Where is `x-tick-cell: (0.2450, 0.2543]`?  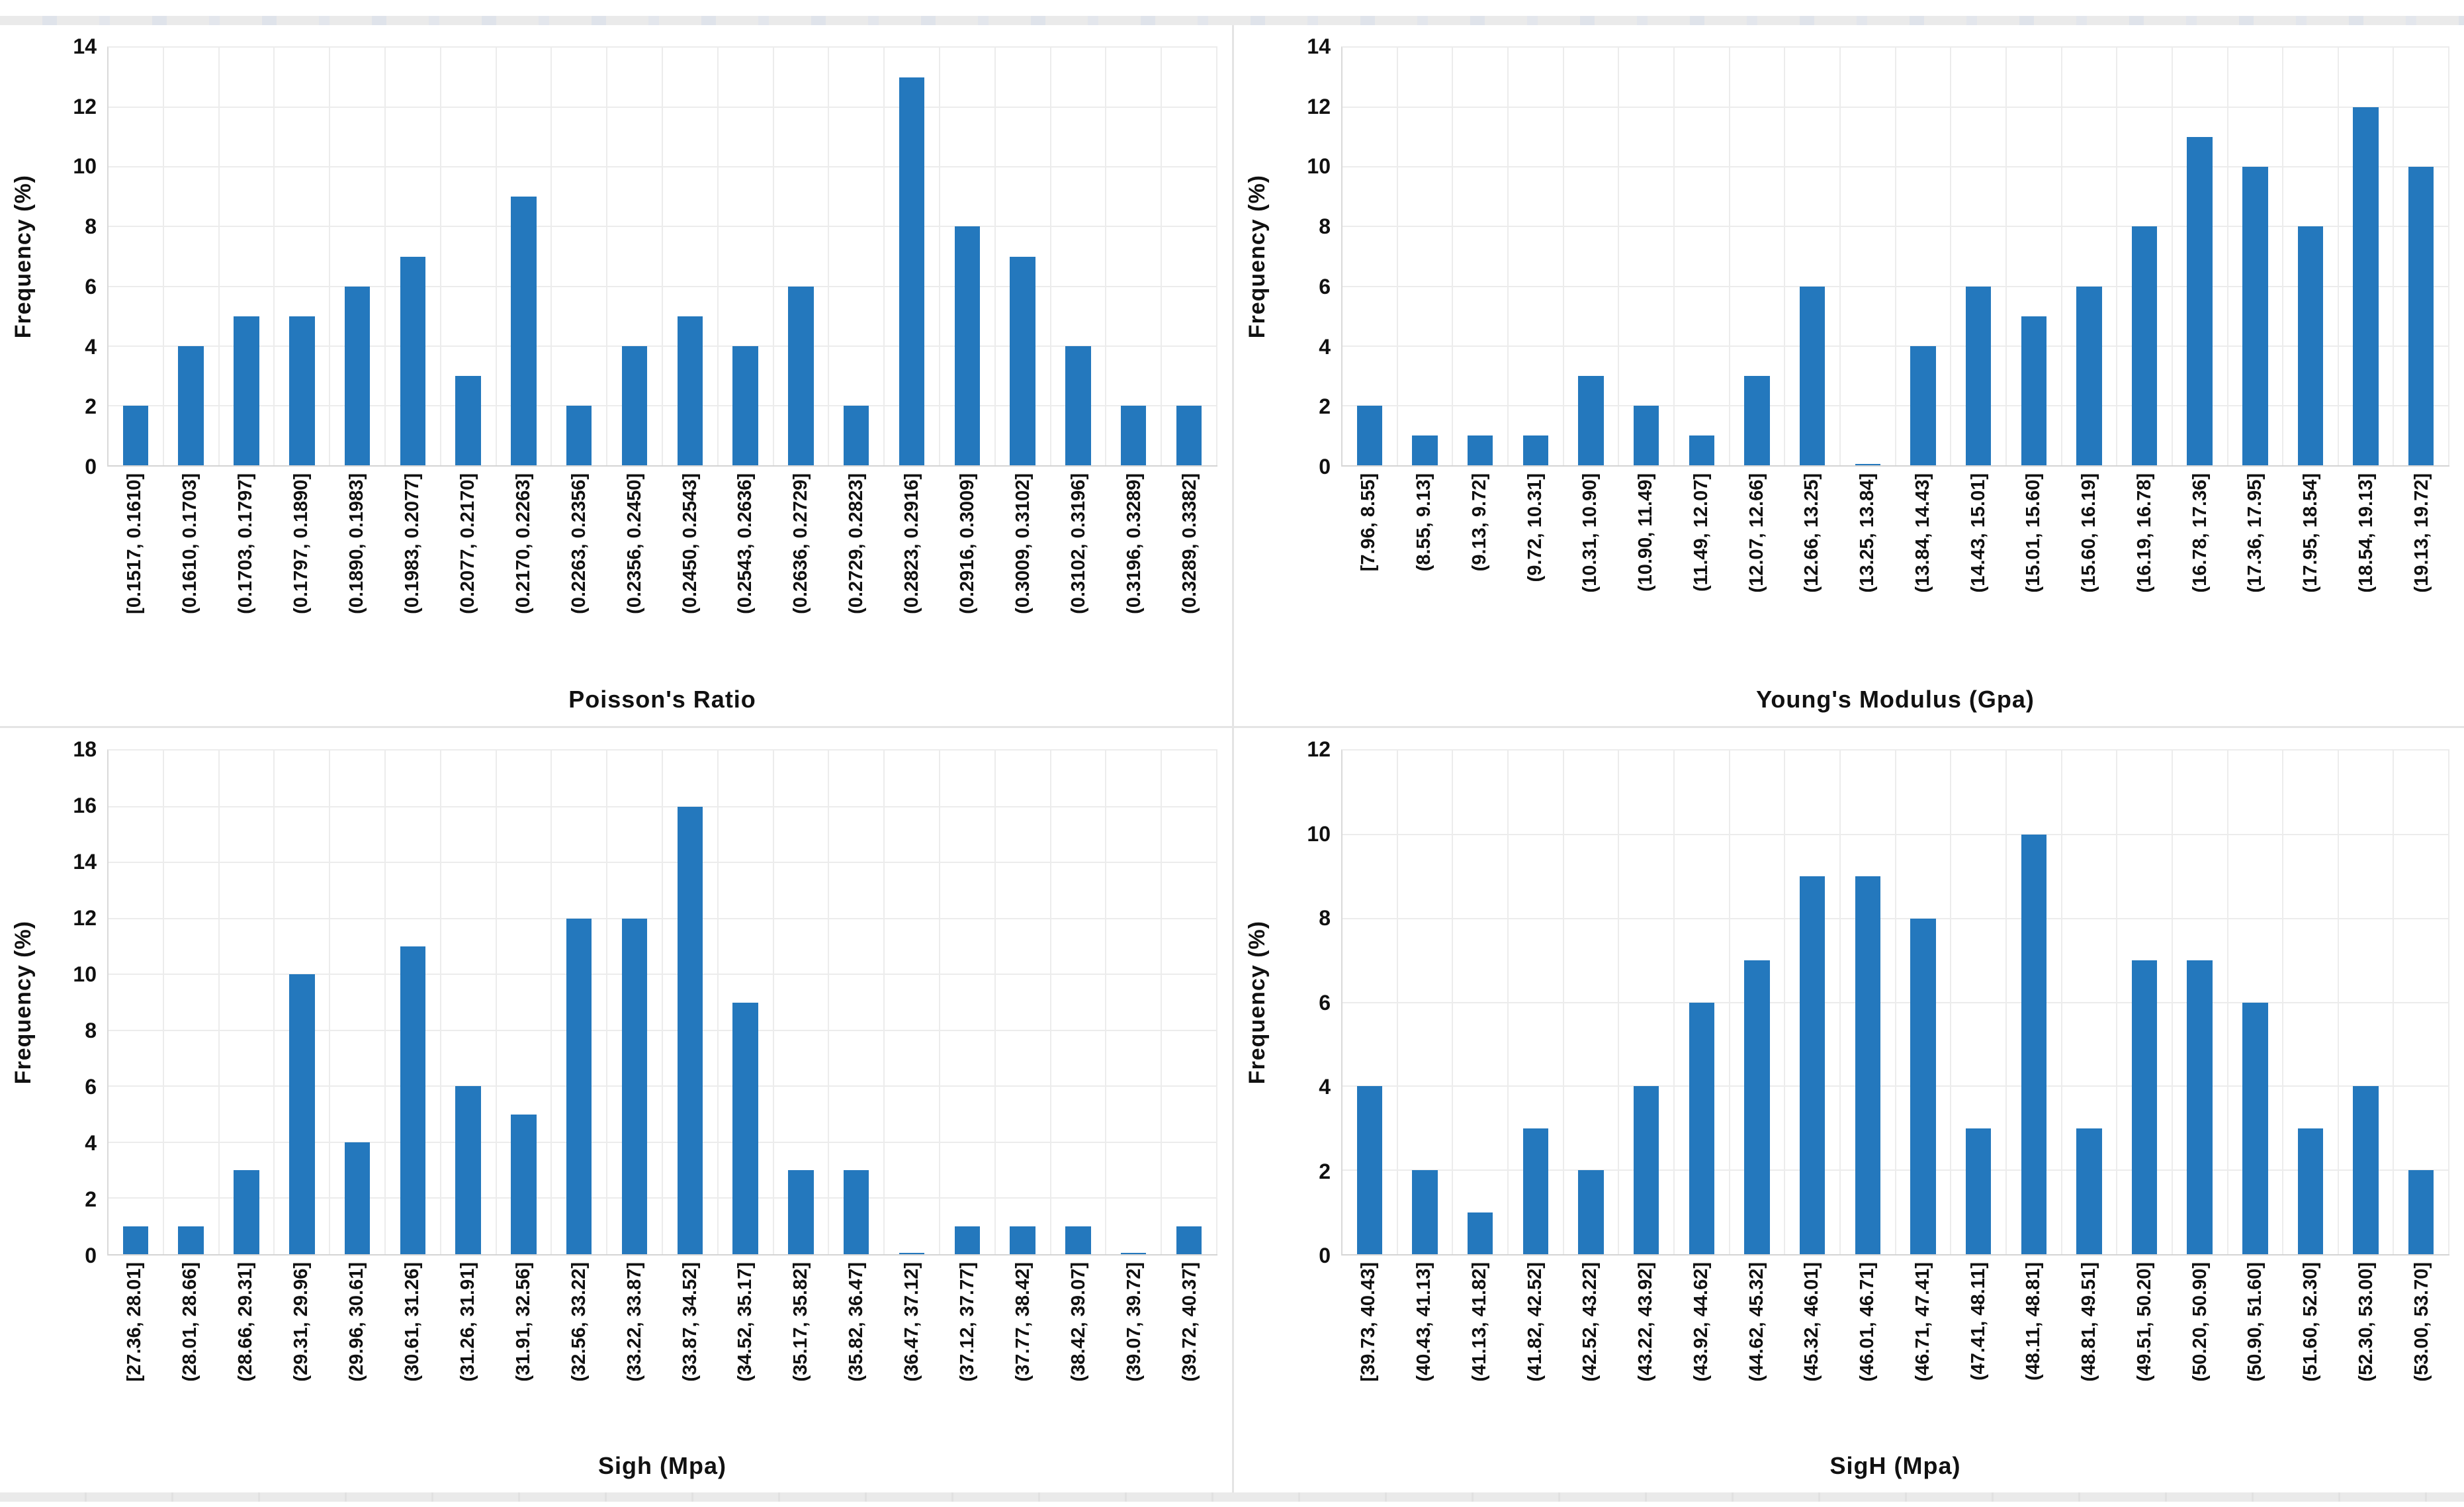 x-tick-cell: (0.2450, 0.2543] is located at coordinates (690, 570).